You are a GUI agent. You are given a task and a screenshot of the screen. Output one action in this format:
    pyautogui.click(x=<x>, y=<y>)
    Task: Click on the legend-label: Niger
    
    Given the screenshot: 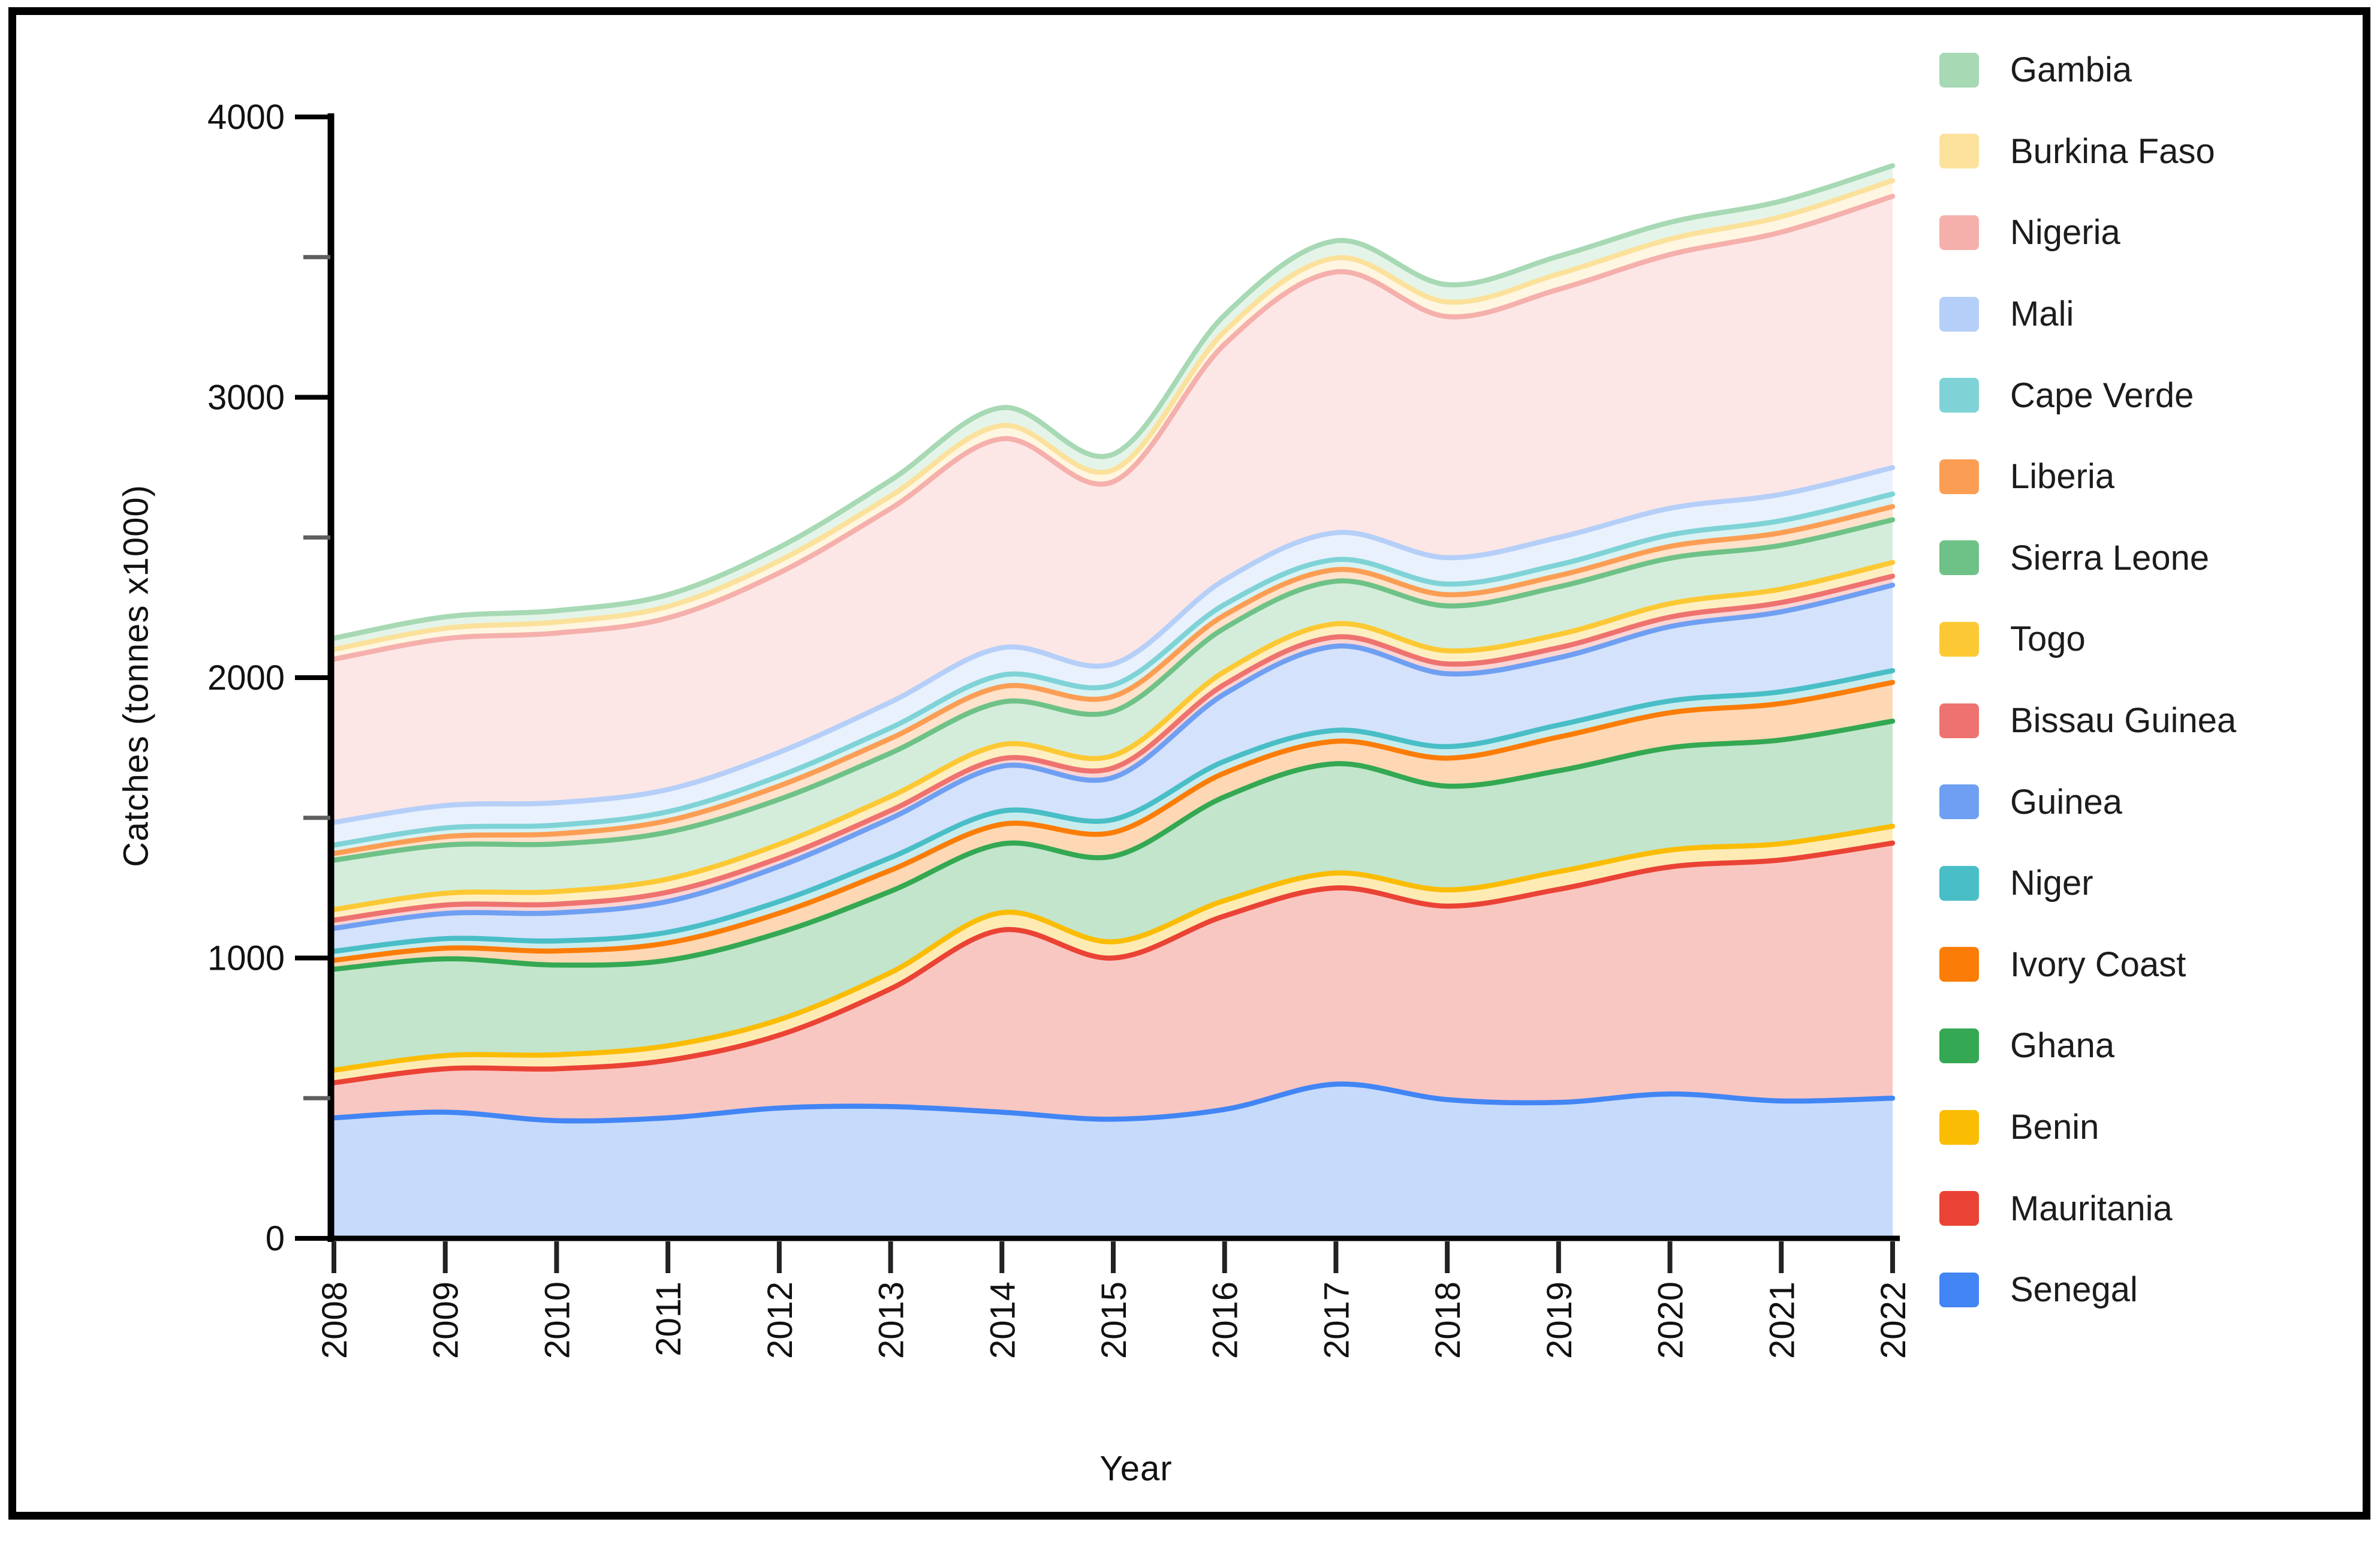 What is the action you would take?
    pyautogui.click(x=2051, y=883)
    